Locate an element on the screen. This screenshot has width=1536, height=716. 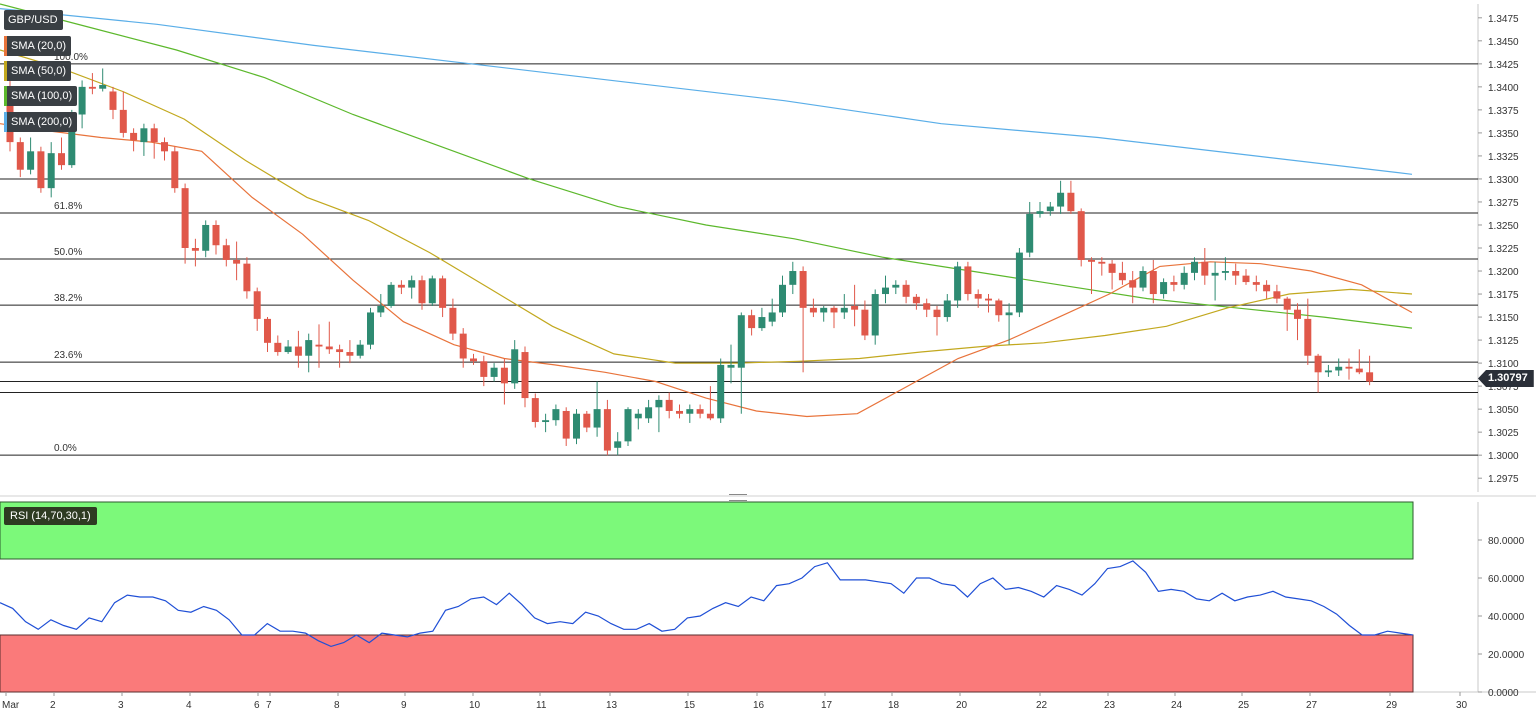
panel-resize-handle is located at coordinates (738, 497).